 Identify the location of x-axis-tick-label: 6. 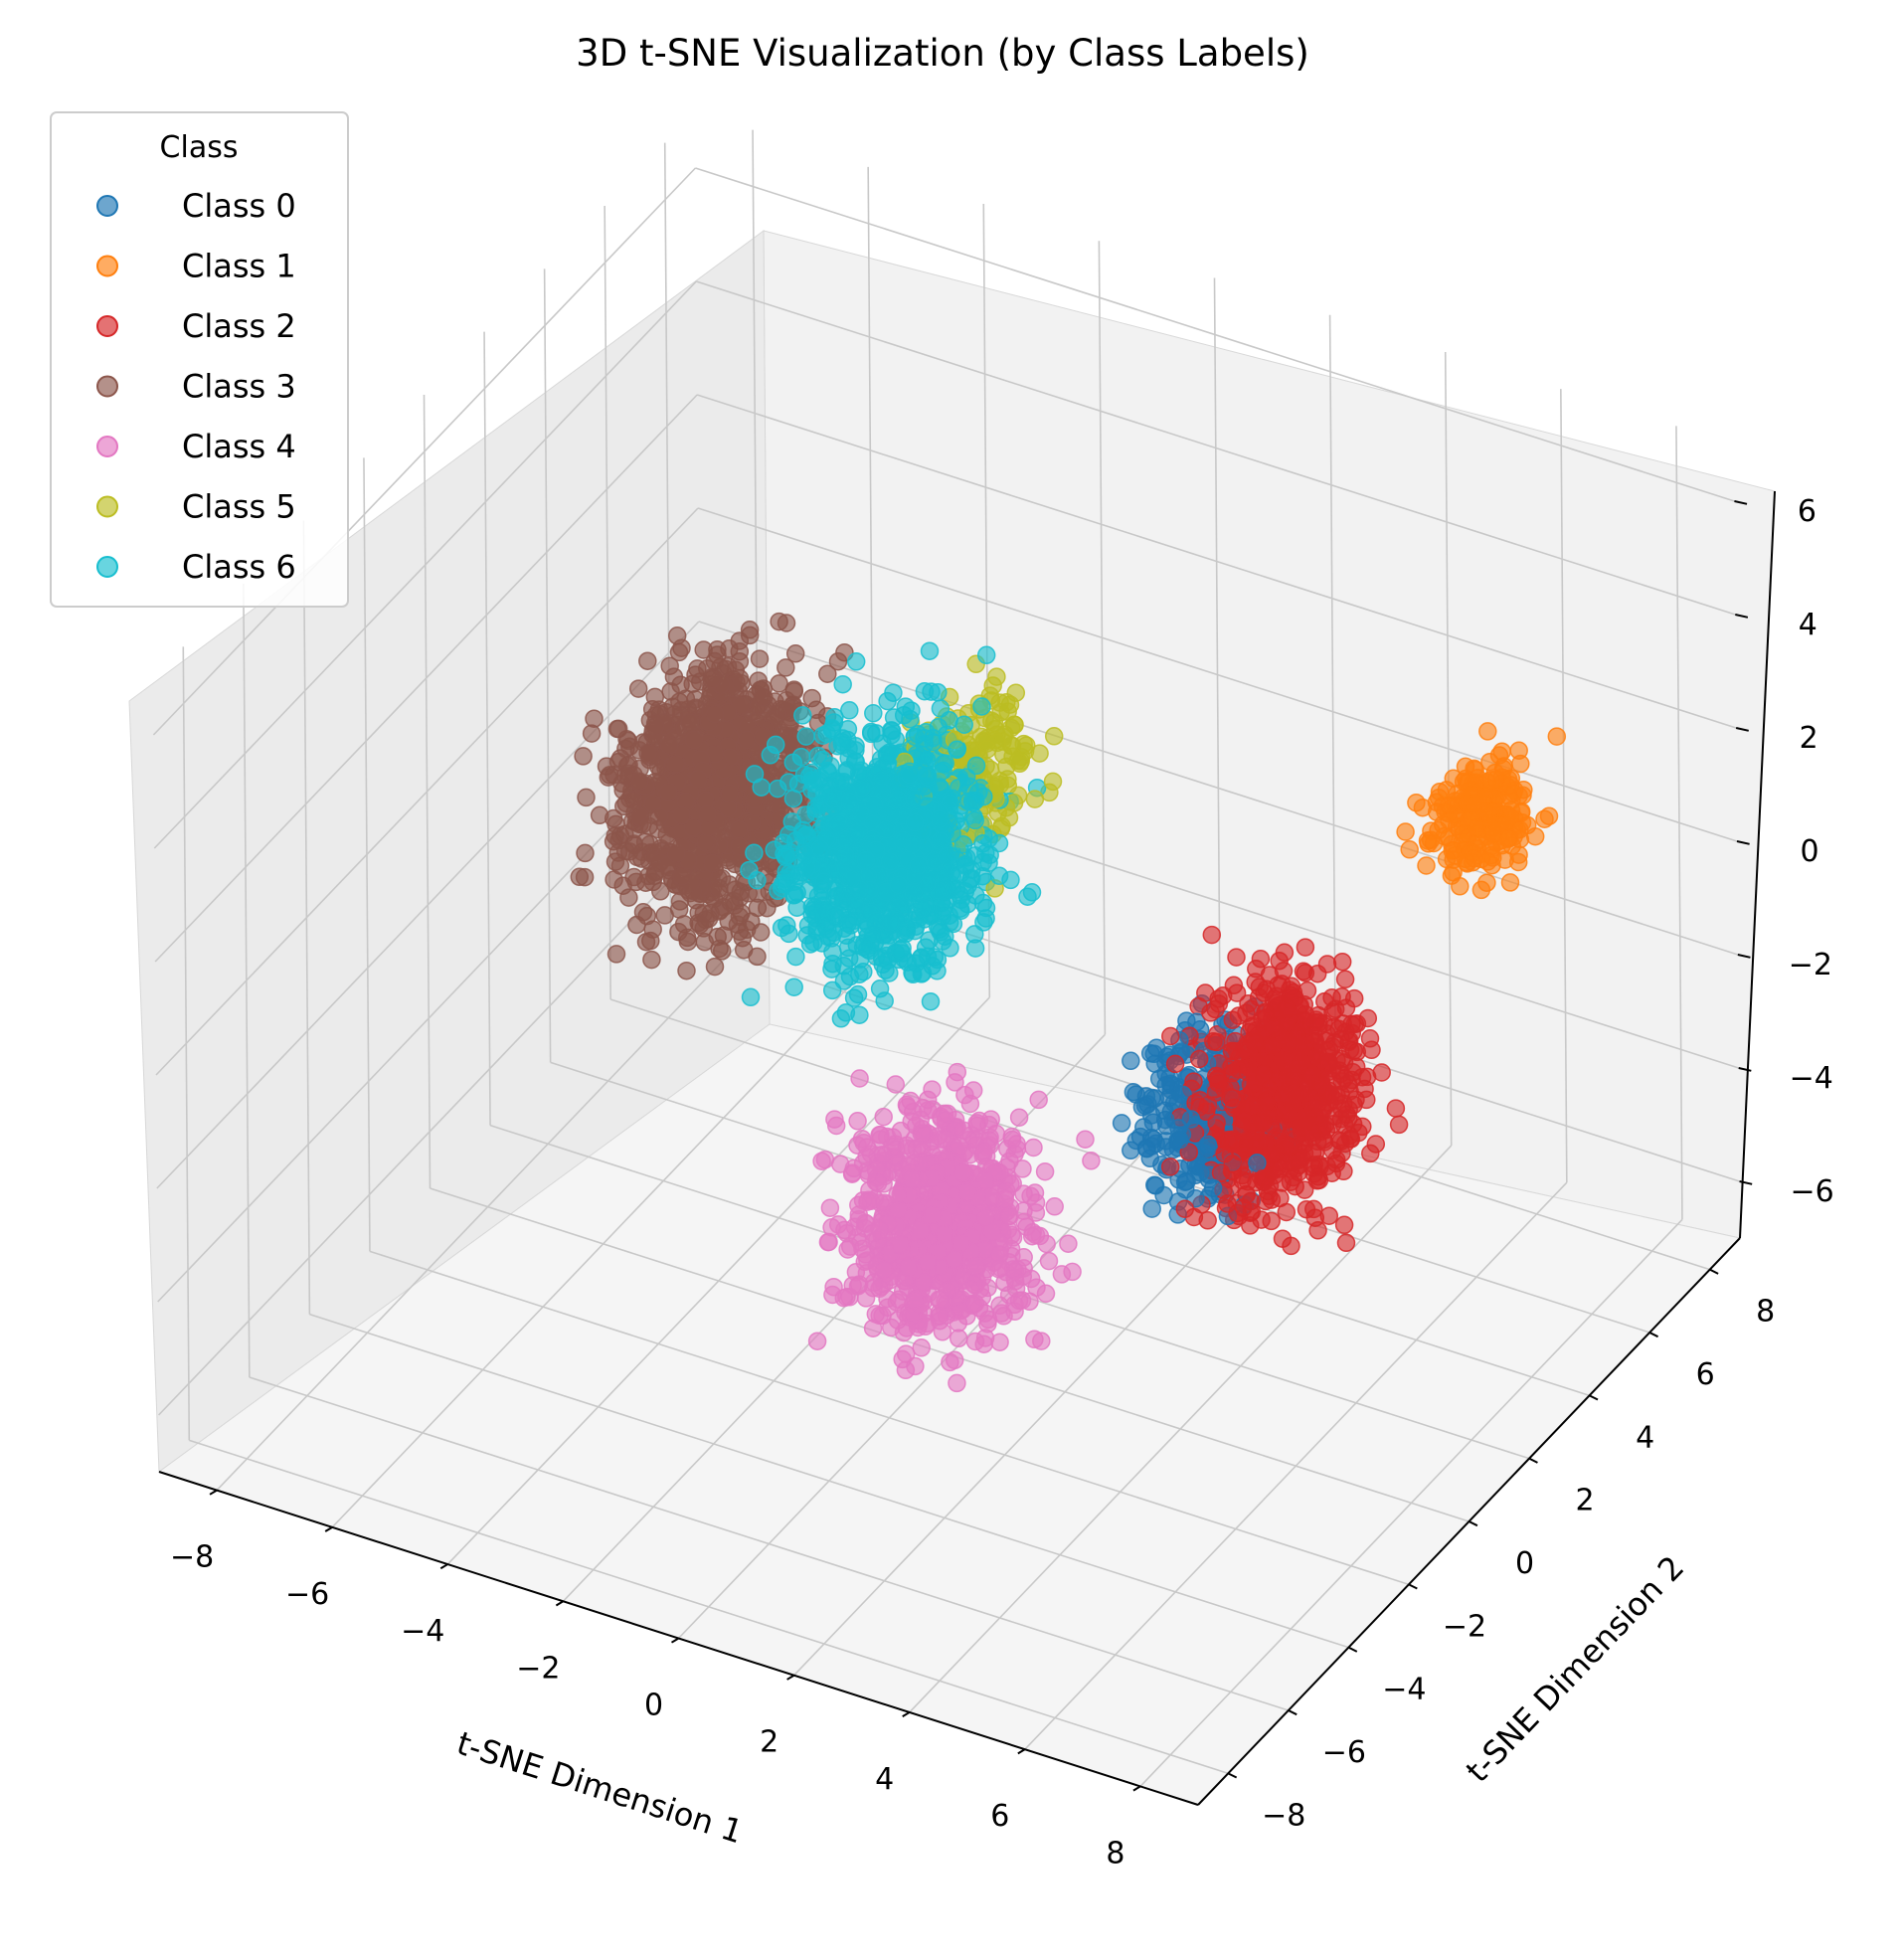
(999, 1816).